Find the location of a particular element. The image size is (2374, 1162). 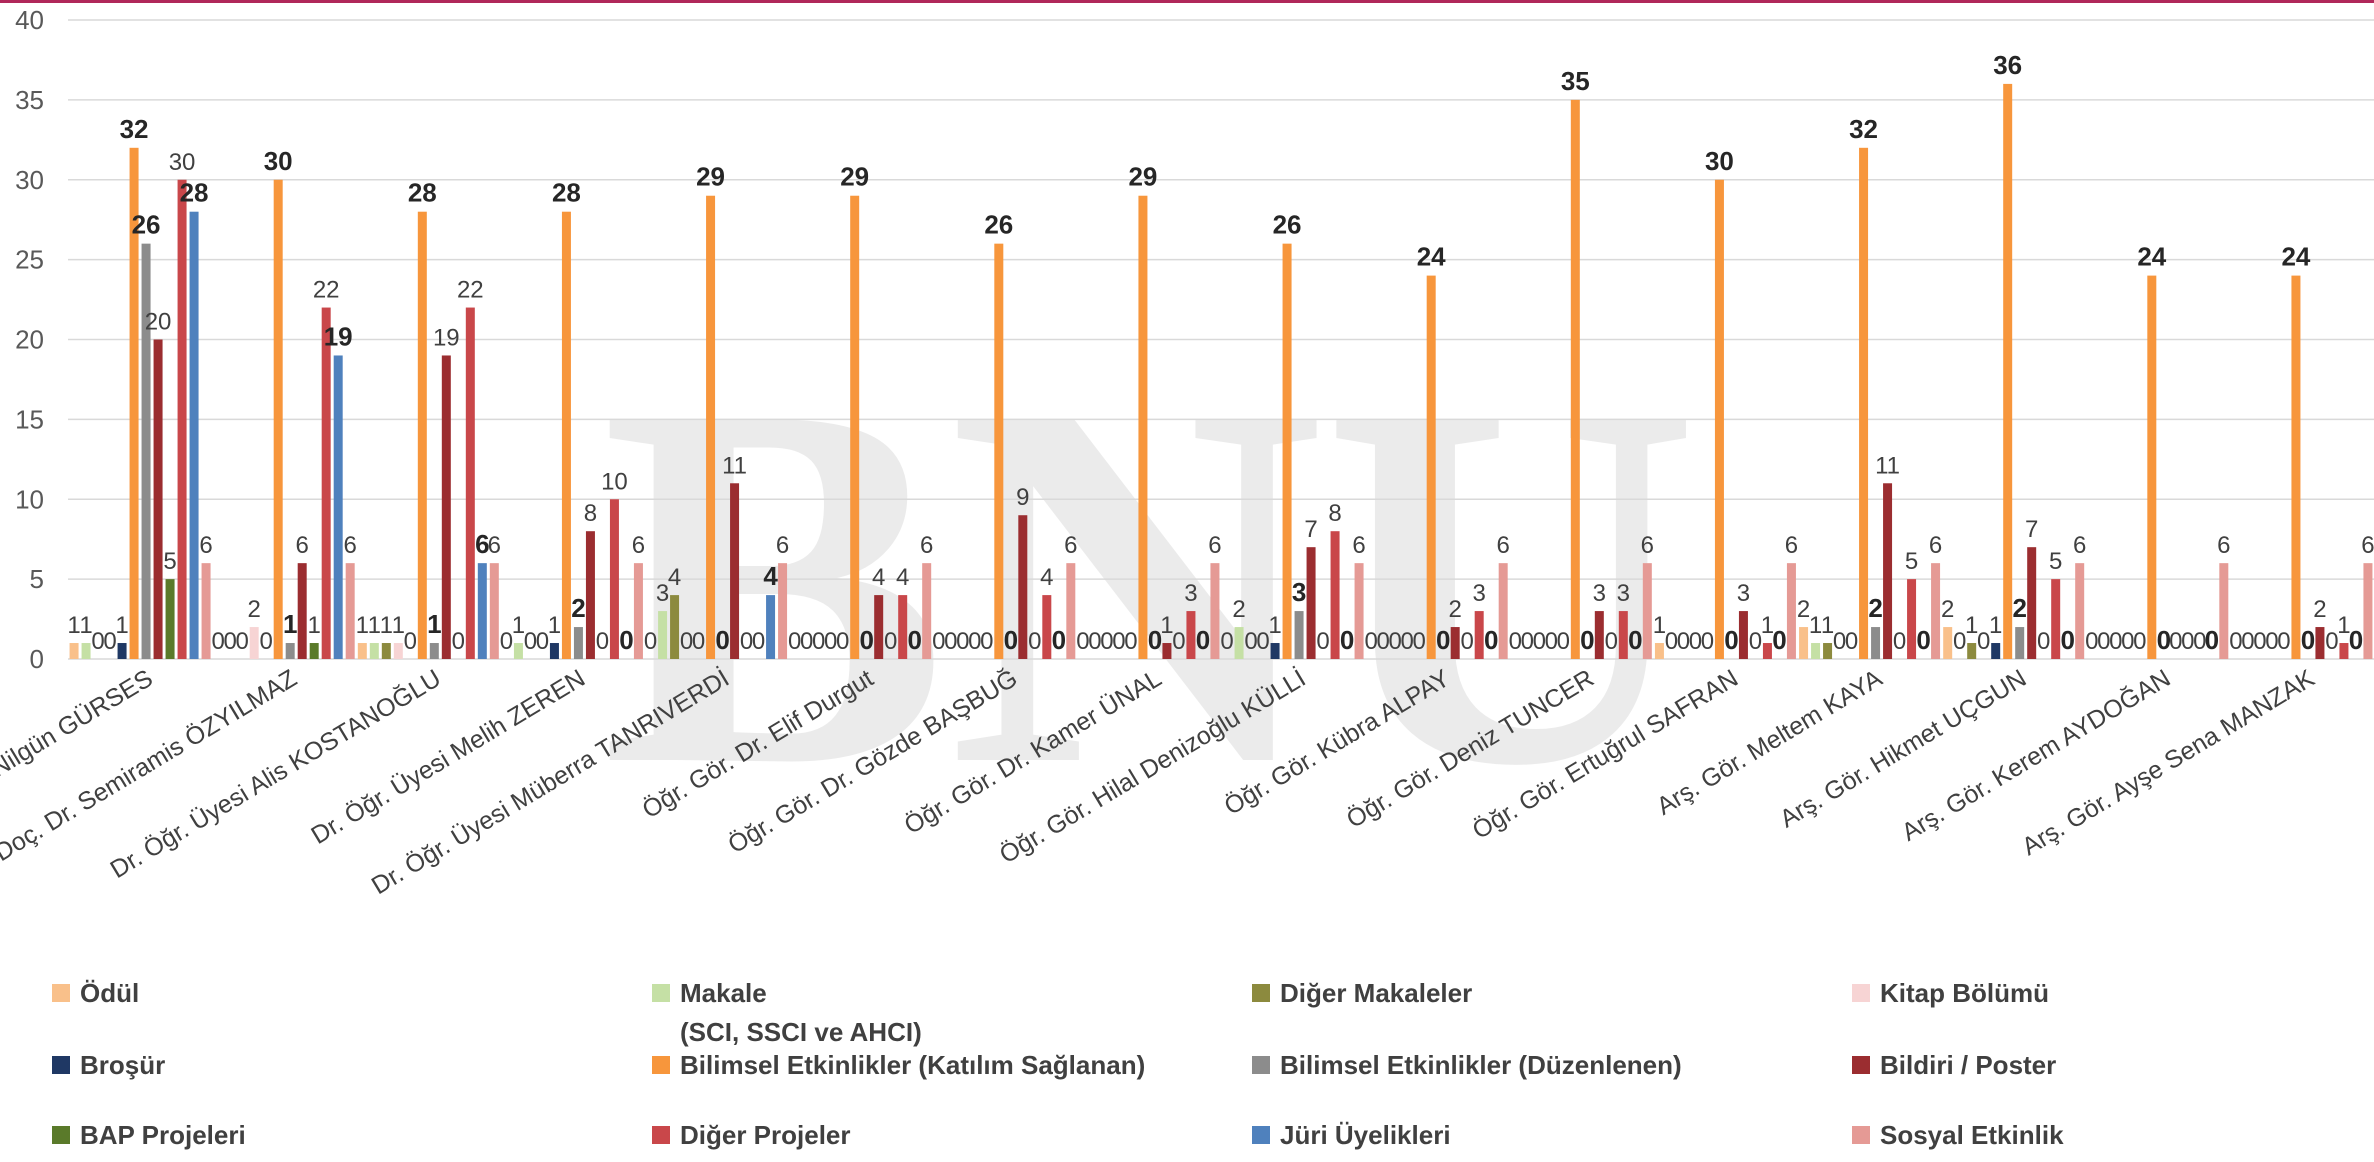

legend-label: Makale is located at coordinates (723, 993).